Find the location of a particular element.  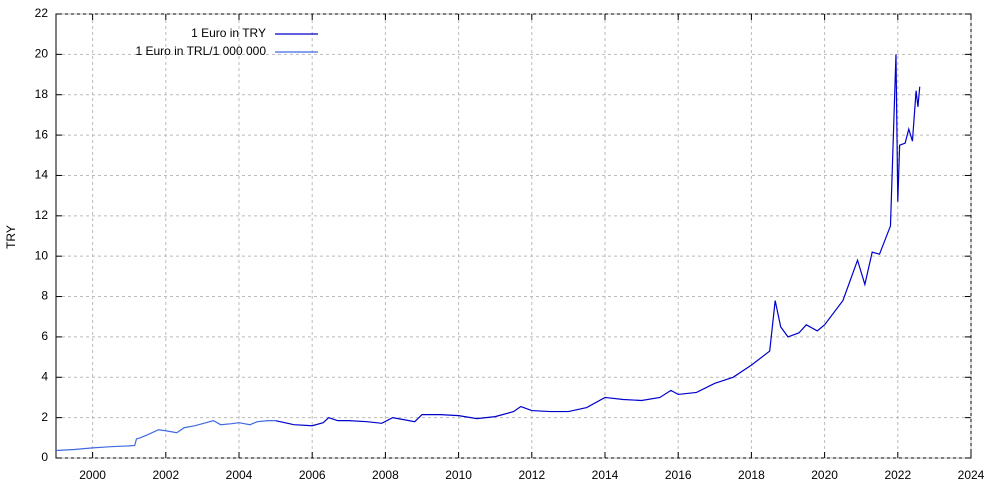

y-axis-label: TRY is located at coordinates (11, 237).